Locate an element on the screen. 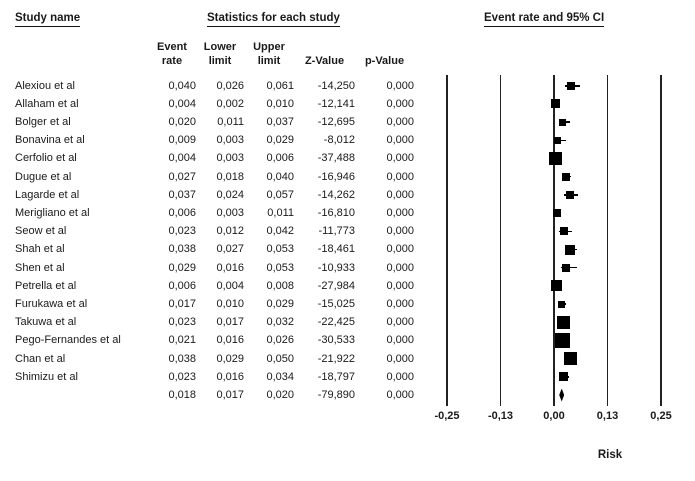  study-name-cell: Seow et al is located at coordinates (41, 231).